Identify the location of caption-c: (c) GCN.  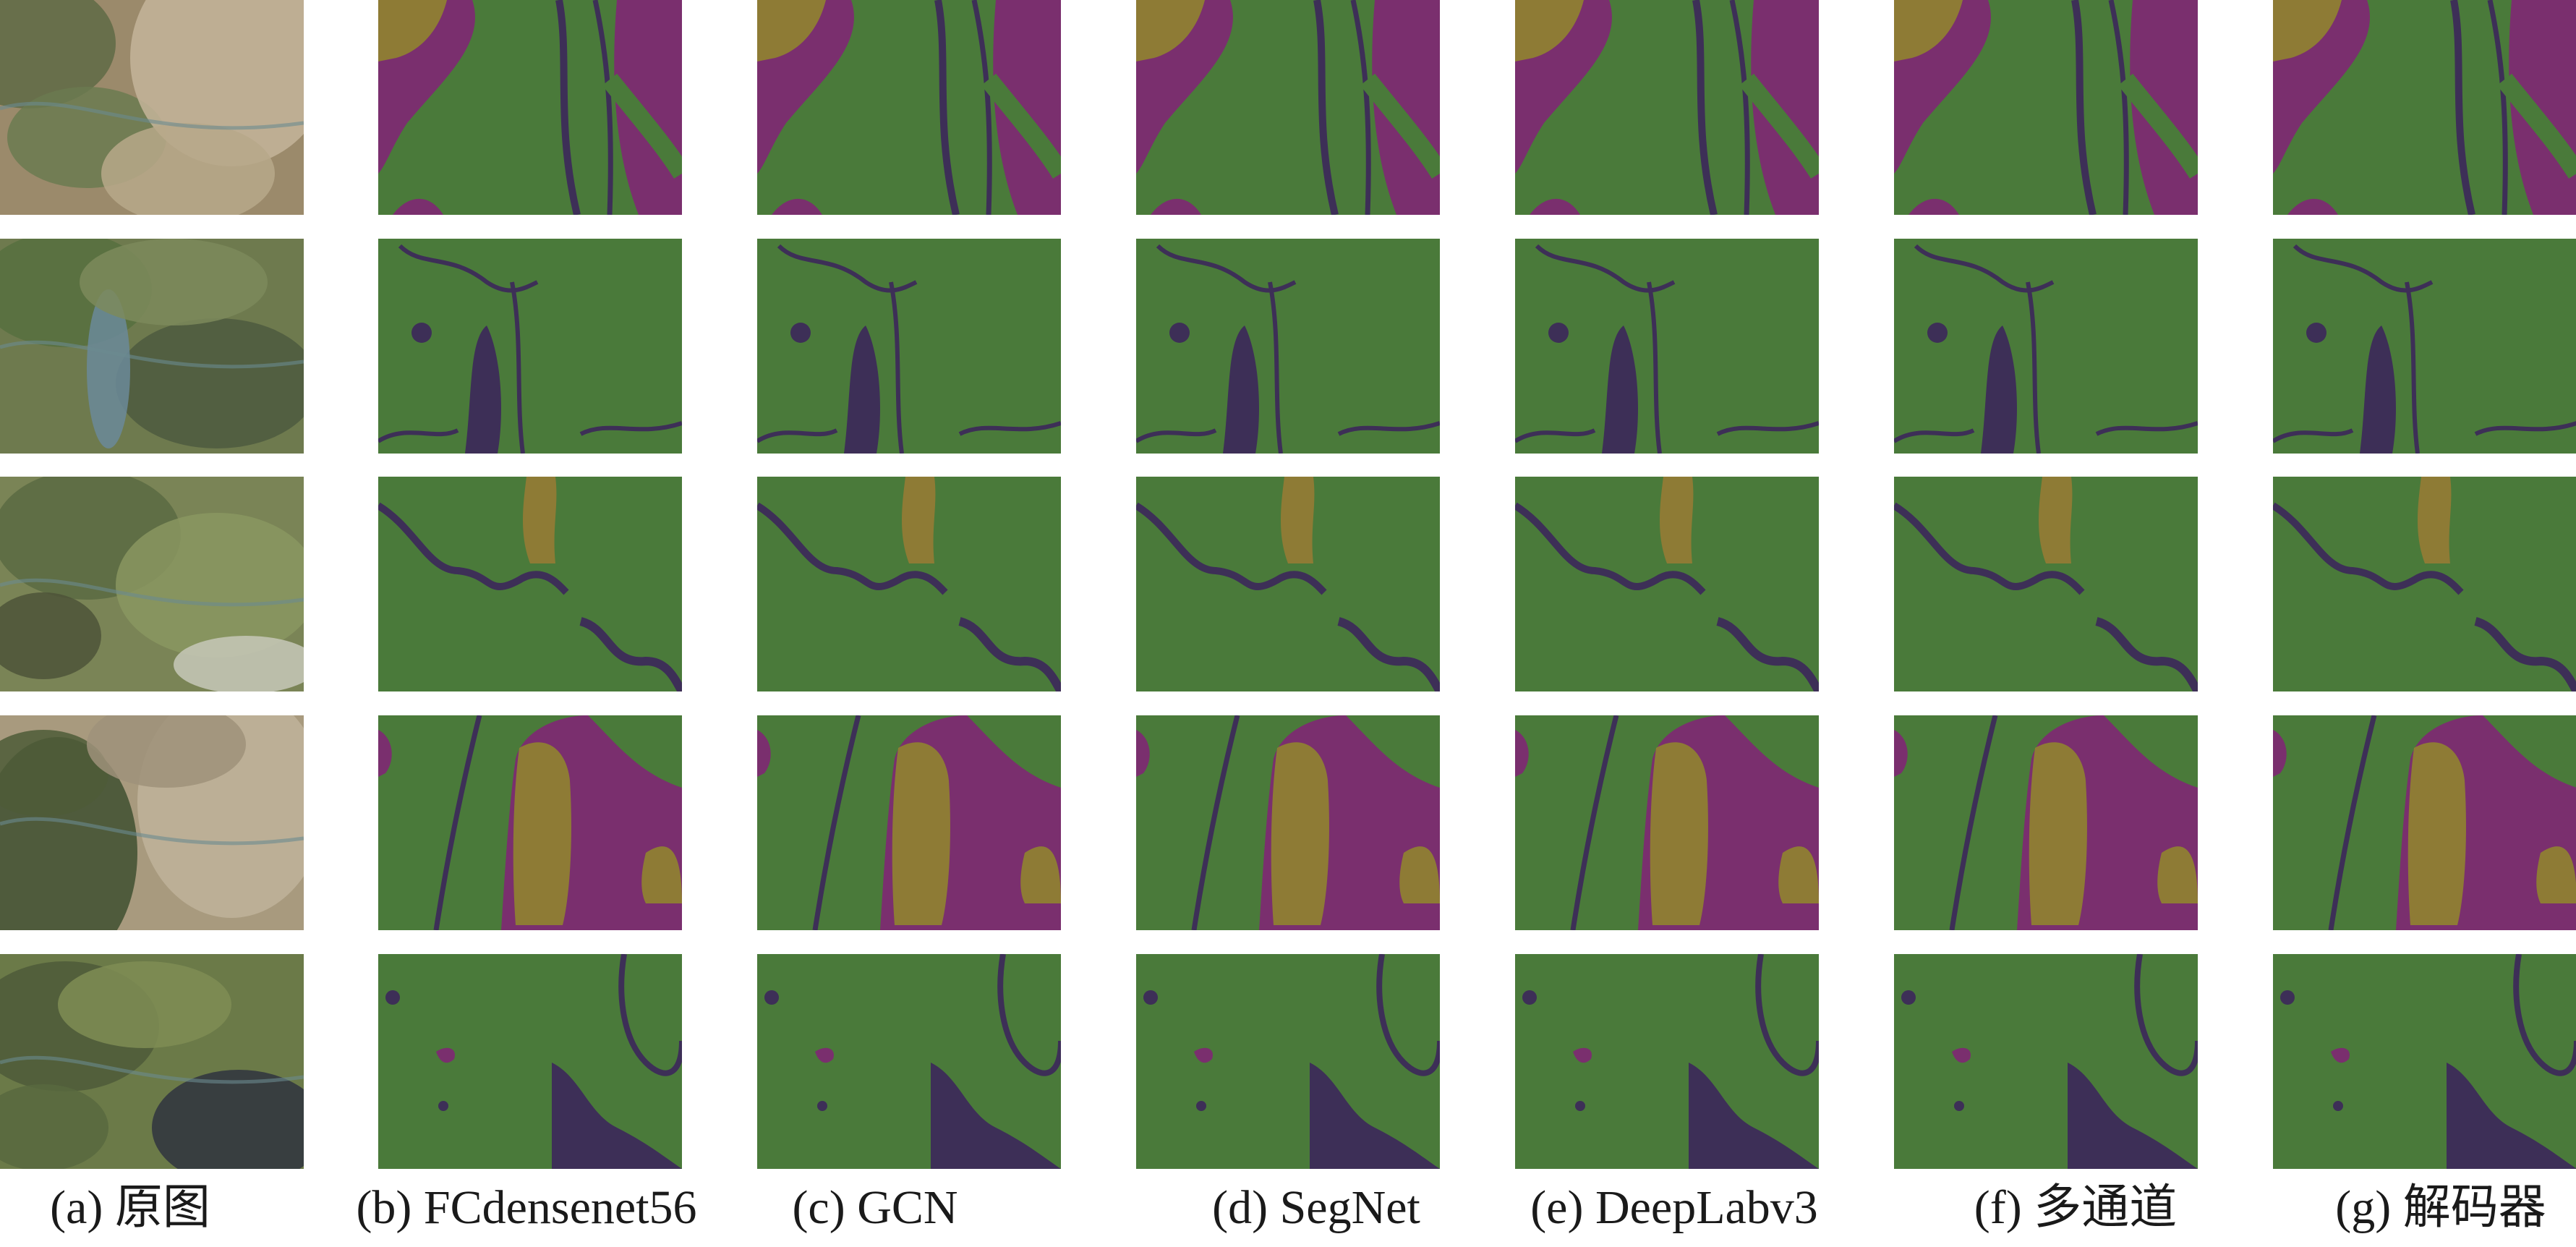
(875, 1208).